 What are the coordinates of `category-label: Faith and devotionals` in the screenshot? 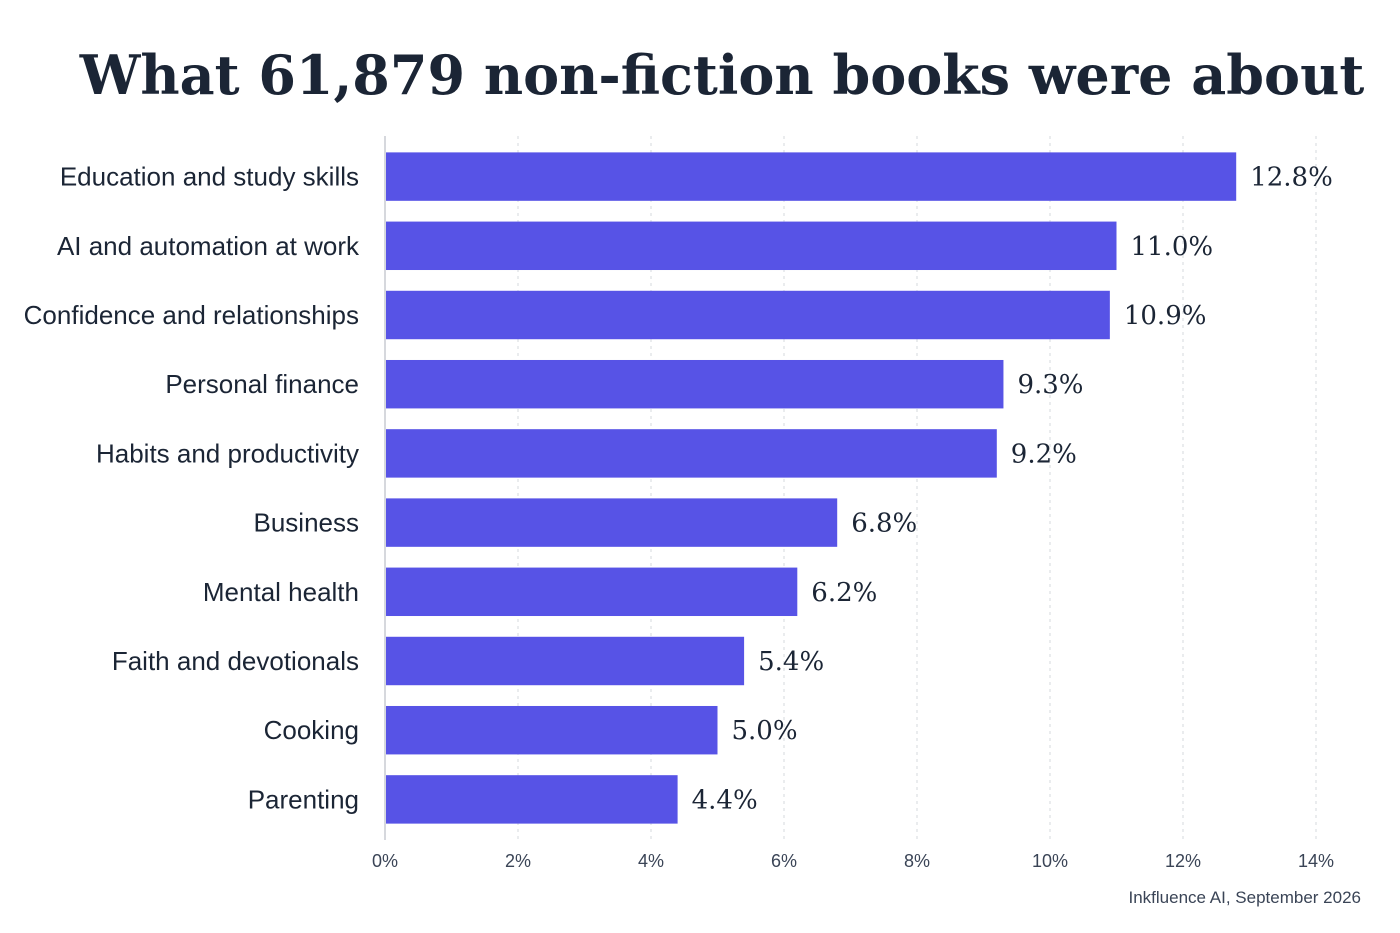 It's located at (235, 661).